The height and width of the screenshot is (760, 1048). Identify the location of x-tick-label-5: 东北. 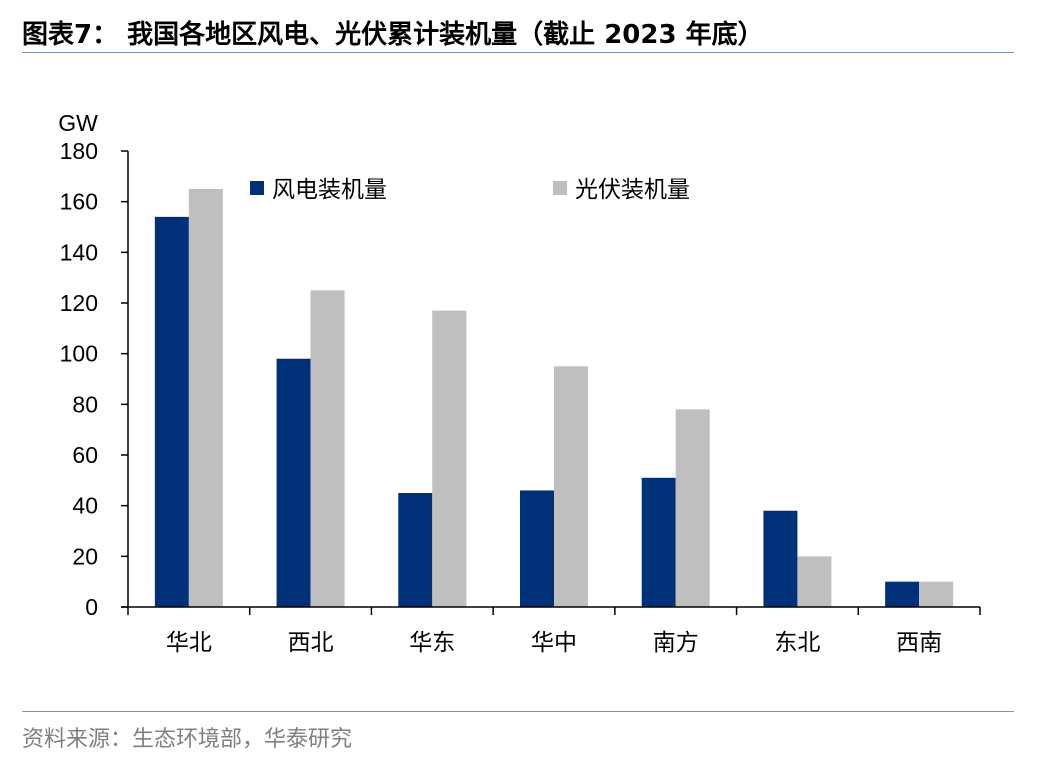
(797, 643).